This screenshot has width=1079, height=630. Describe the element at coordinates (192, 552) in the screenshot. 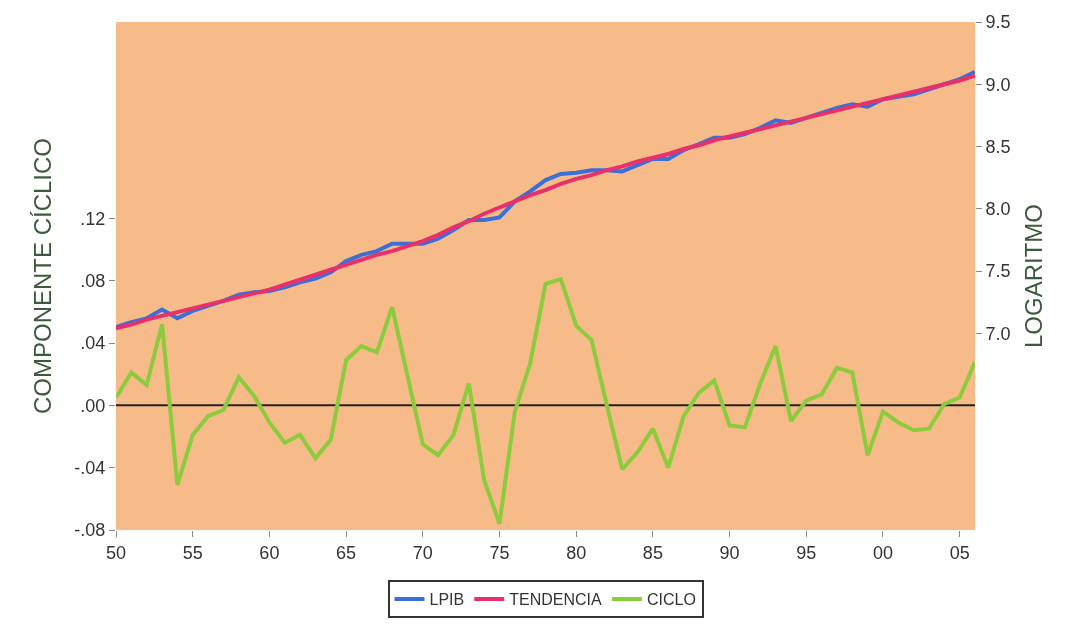

I see `x-tick-label: 55` at that location.